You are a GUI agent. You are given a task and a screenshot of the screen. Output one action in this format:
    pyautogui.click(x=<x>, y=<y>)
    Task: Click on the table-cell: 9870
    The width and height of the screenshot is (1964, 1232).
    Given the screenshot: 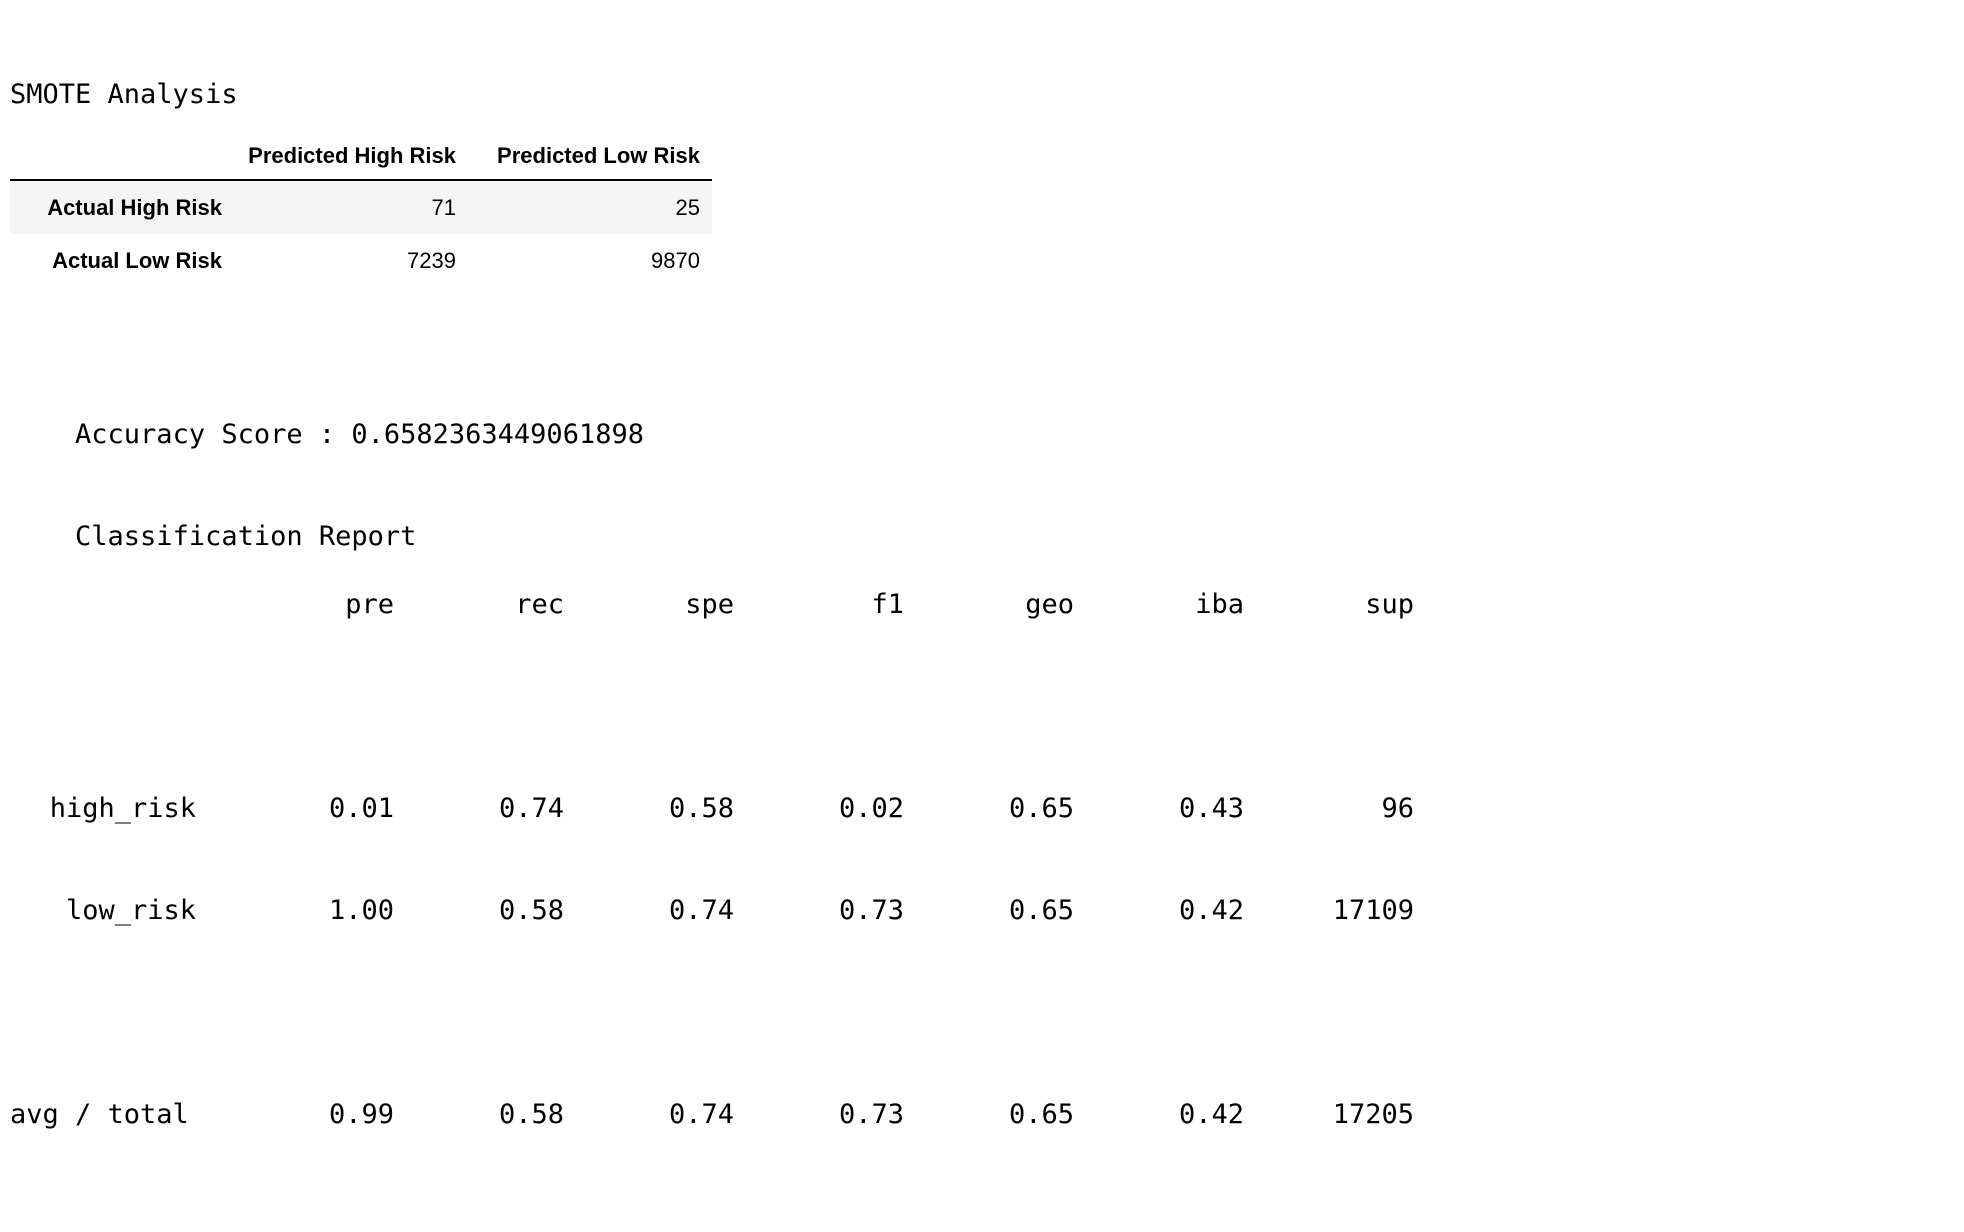 What is the action you would take?
    pyautogui.click(x=675, y=260)
    